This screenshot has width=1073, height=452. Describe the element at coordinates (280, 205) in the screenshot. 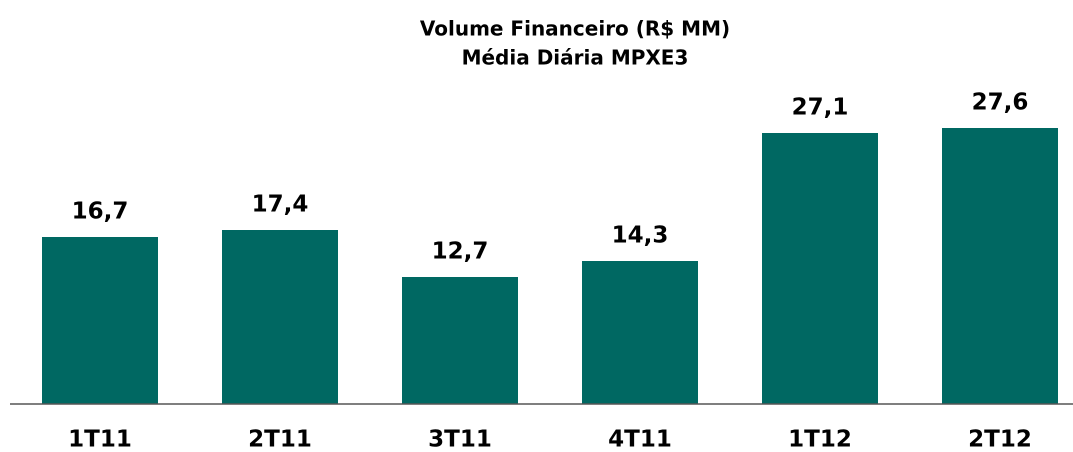

I see `value-label: 17,4` at that location.